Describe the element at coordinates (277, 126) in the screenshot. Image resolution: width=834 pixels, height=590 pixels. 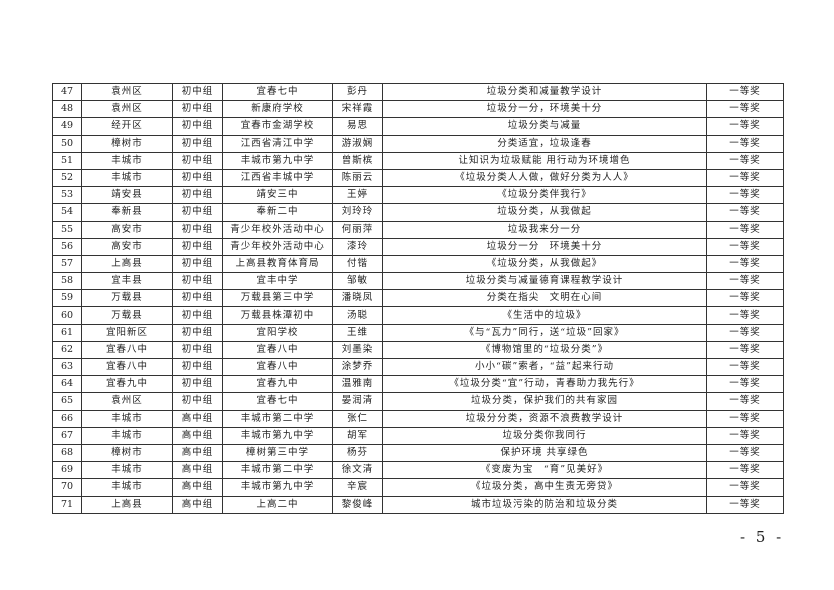
I see `school-cell: 宜春市金湖学校` at that location.